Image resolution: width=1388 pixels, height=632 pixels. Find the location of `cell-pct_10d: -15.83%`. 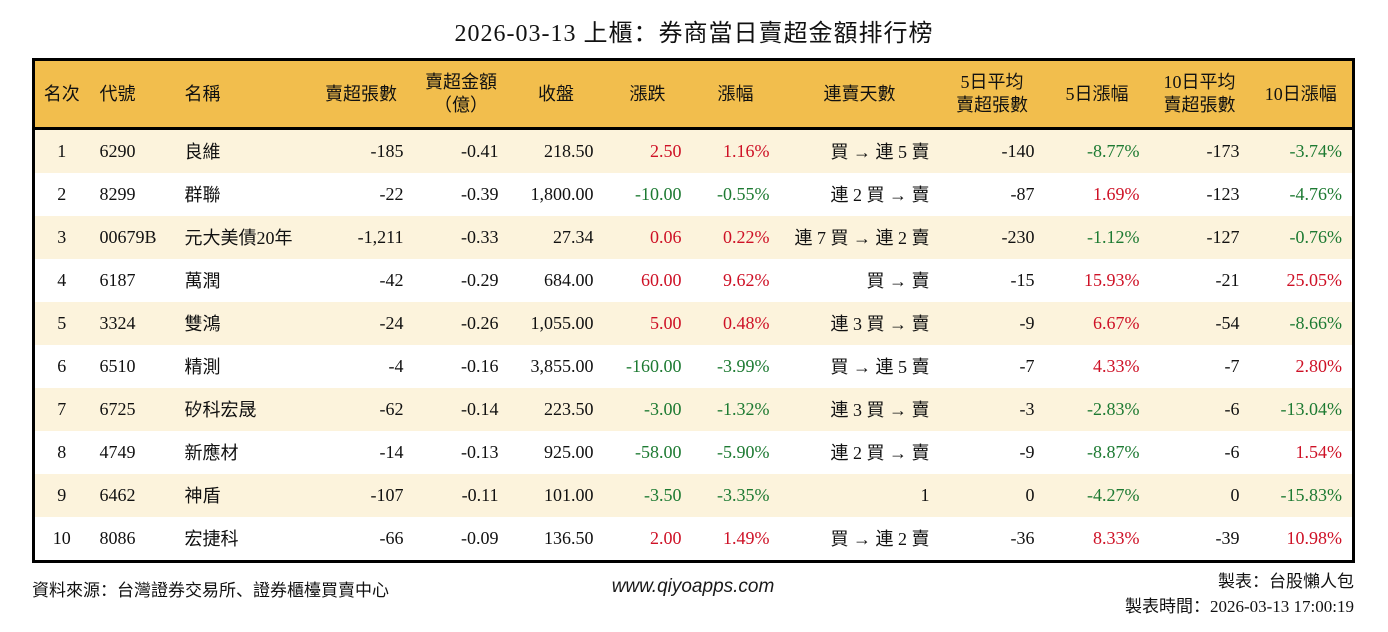

cell-pct_10d: -15.83% is located at coordinates (1311, 494).